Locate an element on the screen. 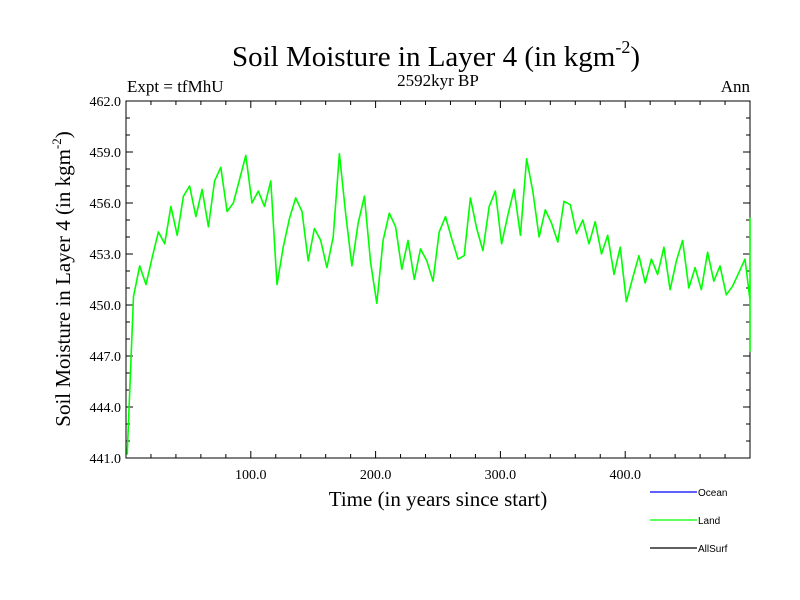  legend-label-ocean: Ocean is located at coordinates (712, 493).